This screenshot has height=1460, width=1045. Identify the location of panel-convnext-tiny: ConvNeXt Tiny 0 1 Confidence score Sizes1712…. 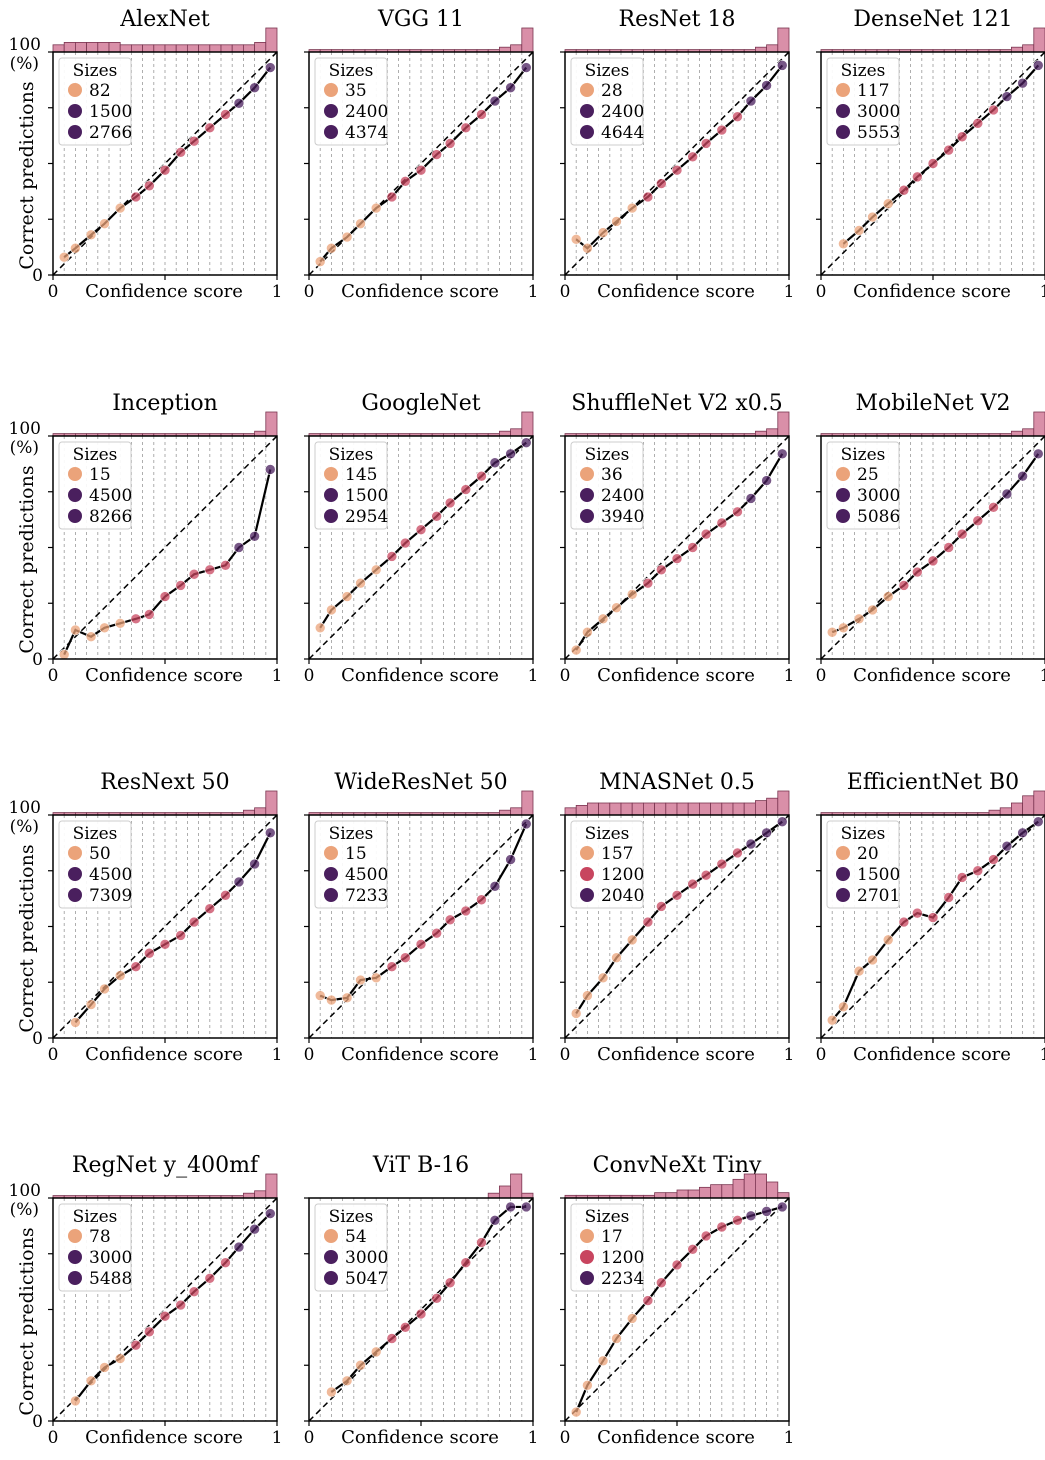
(677, 1300).